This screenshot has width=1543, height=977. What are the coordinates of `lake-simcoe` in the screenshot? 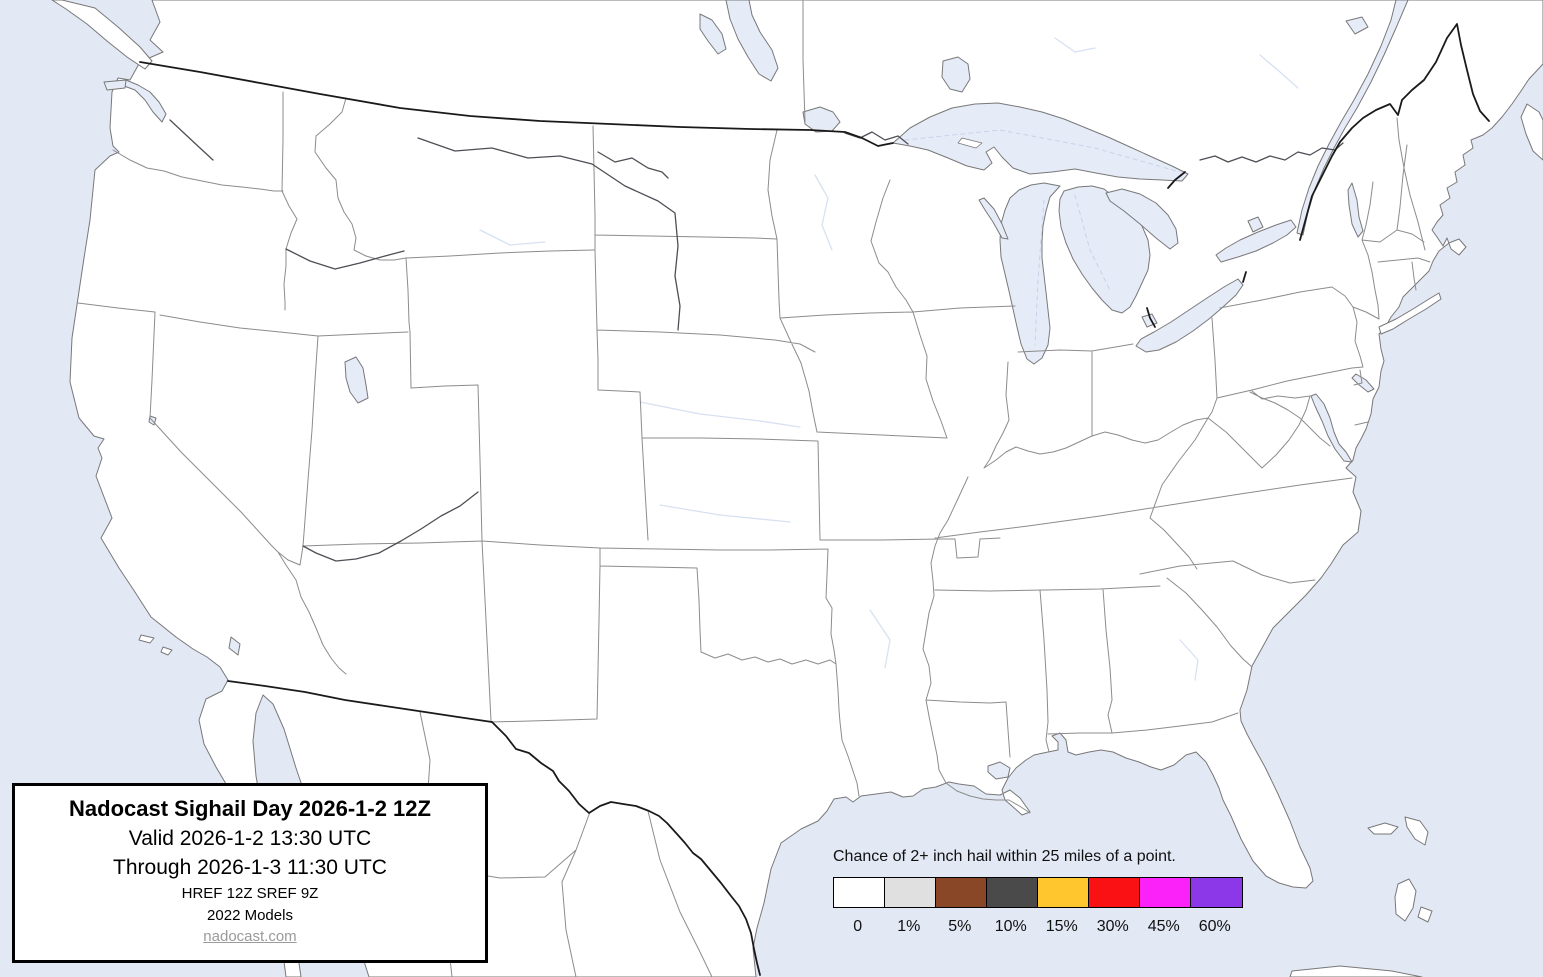 It's located at (1255, 224).